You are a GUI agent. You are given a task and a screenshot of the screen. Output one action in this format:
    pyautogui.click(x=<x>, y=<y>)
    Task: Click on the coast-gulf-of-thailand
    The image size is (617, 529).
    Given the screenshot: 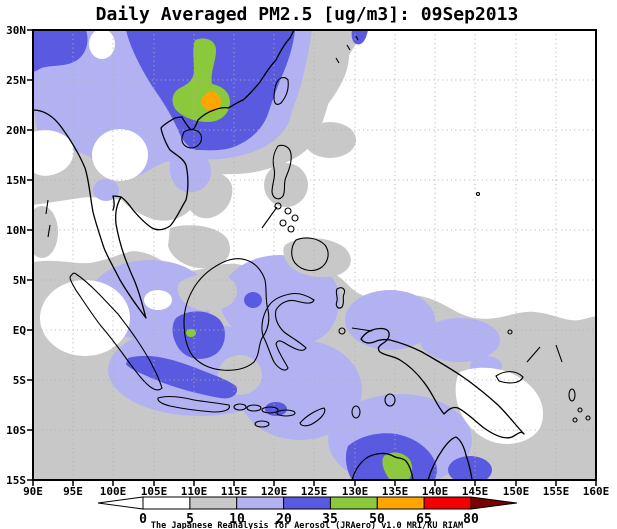 What is the action you would take?
    pyautogui.click(x=117, y=203)
    